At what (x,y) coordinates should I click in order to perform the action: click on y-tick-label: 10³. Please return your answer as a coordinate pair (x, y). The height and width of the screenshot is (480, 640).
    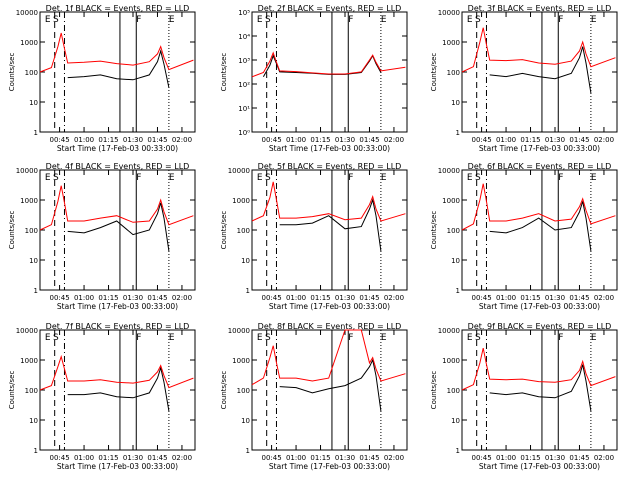
    Looking at the image, I should click on (244, 61).